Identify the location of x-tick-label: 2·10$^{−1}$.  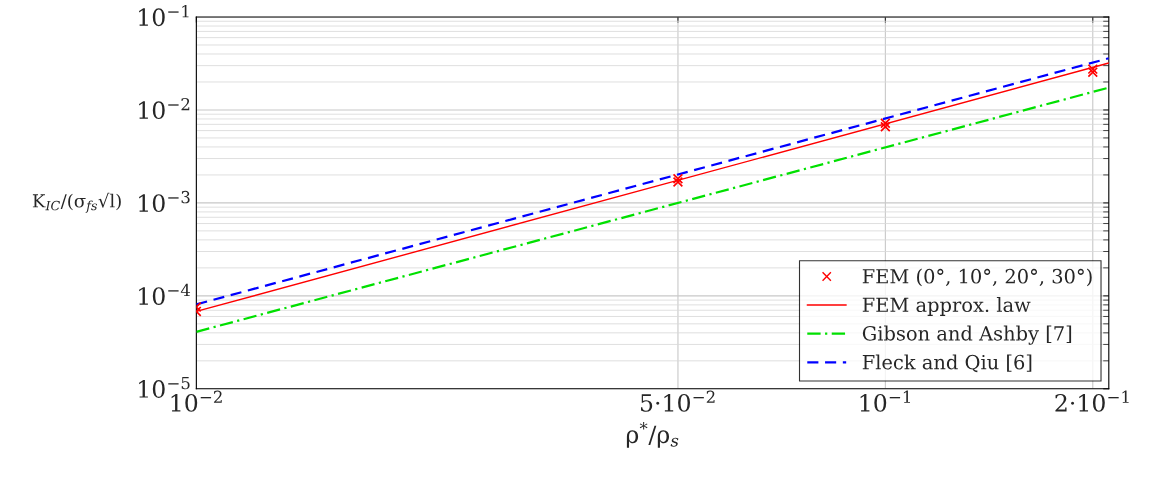
(1092, 401).